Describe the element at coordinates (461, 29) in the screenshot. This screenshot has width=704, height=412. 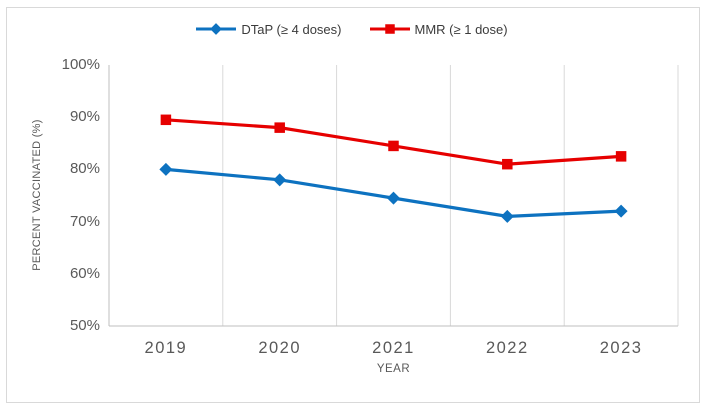
I see `legend-label-mmr: MMR (≥ 1 dose)` at that location.